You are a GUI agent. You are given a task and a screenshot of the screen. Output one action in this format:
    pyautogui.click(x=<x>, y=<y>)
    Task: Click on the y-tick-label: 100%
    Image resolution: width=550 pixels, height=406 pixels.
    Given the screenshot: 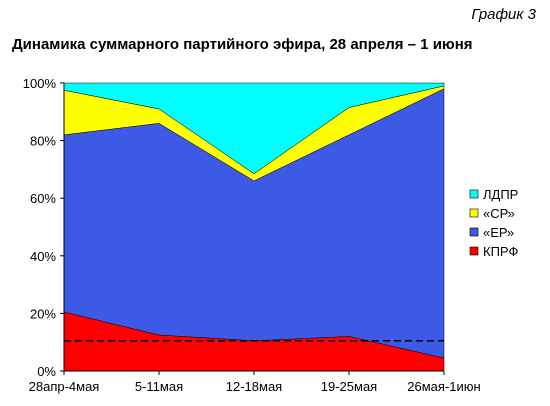 What is the action you would take?
    pyautogui.click(x=40, y=83)
    